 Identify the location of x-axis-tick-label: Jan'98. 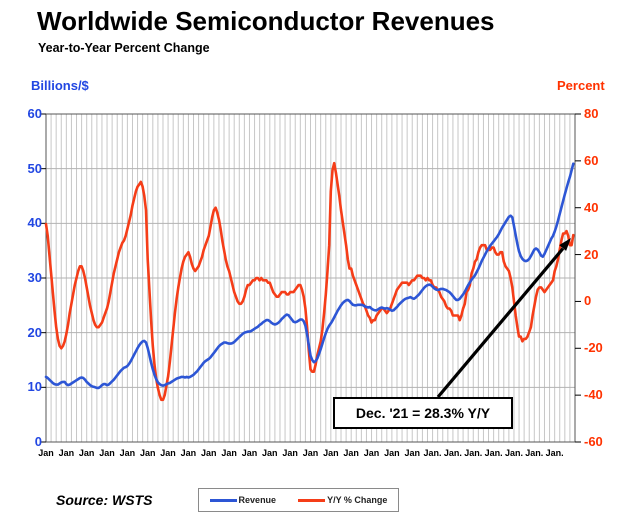
(86, 453).